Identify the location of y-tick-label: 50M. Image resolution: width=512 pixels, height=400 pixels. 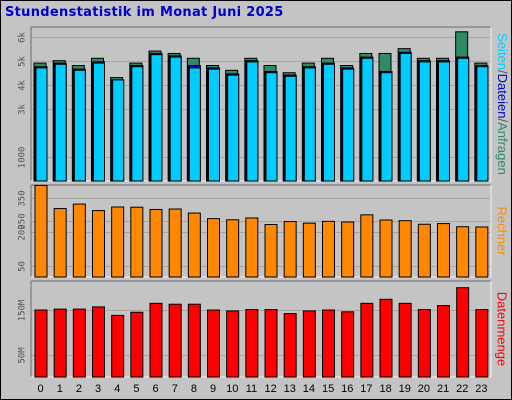
(23, 355).